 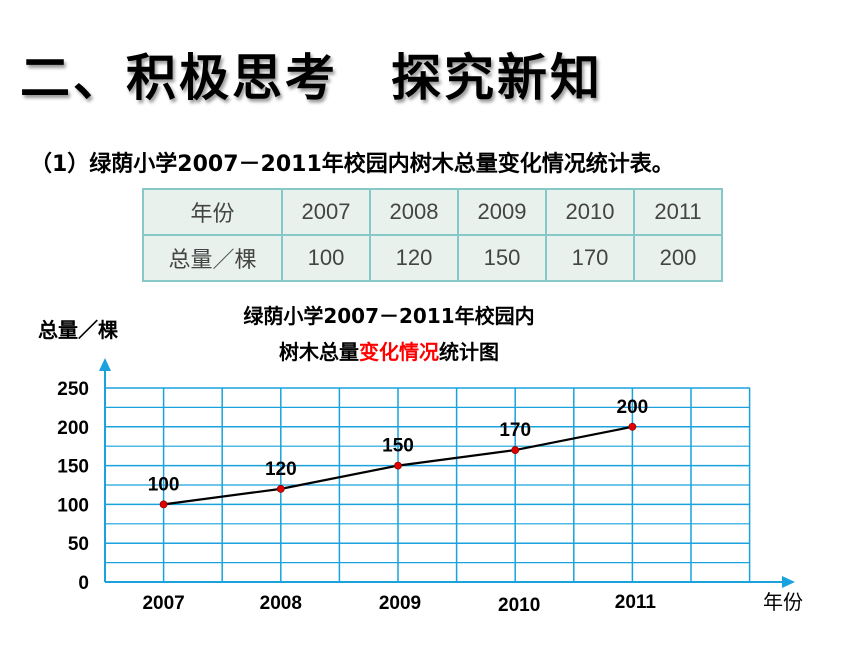 I want to click on y-tick-label: 200, so click(x=73, y=428).